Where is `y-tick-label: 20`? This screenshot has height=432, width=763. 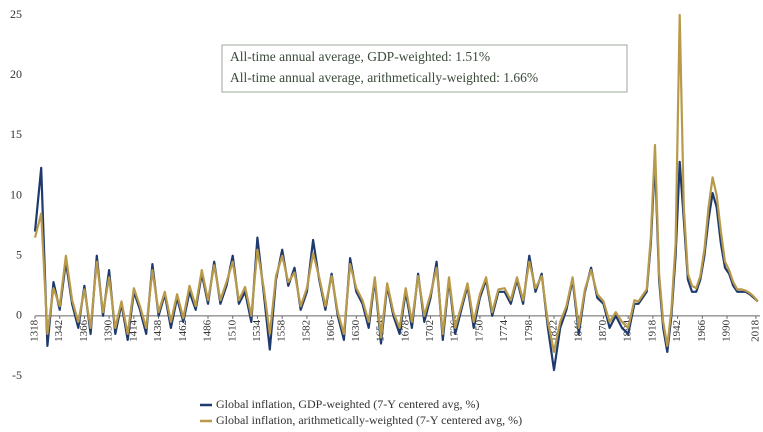 y-tick-label: 20 is located at coordinates (16, 74).